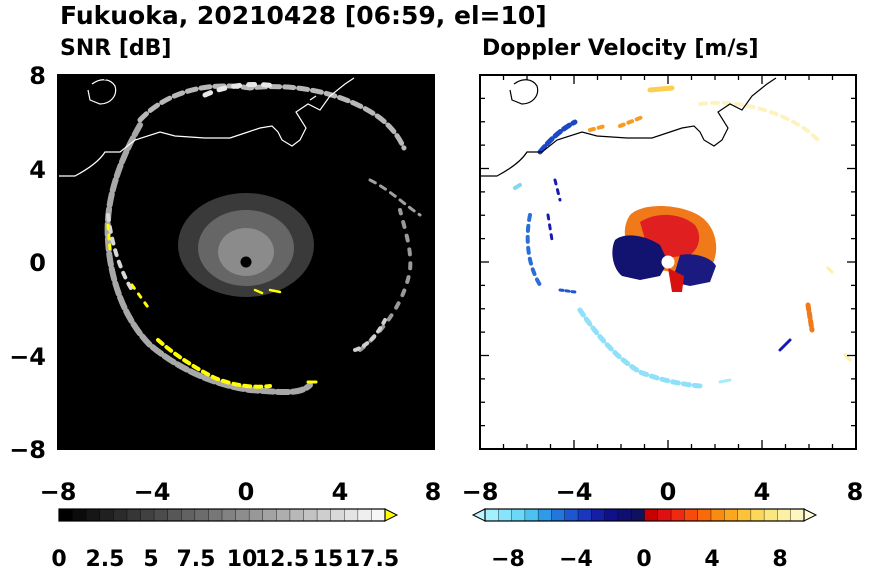  I want to click on snr-colorbar-labels: 0 2.5 5 7.5 10 12.5 15 17.5, so click(225, 558).